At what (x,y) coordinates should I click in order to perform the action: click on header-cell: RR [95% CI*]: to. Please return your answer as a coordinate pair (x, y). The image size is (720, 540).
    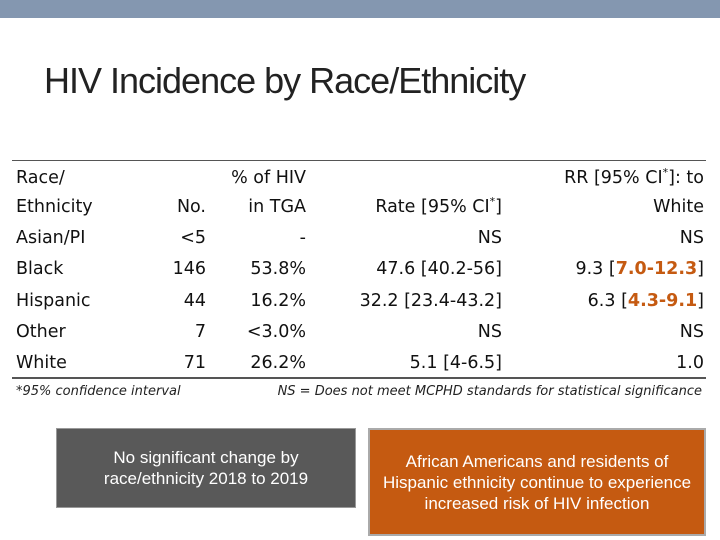
    Looking at the image, I should click on (634, 178).